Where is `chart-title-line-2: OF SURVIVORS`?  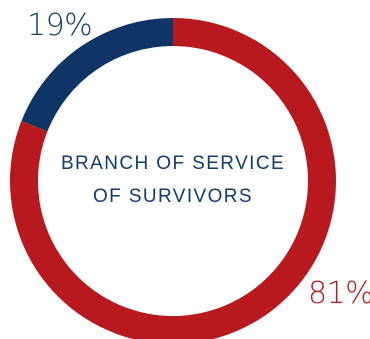
chart-title-line-2: OF SURVIVORS is located at coordinates (173, 196).